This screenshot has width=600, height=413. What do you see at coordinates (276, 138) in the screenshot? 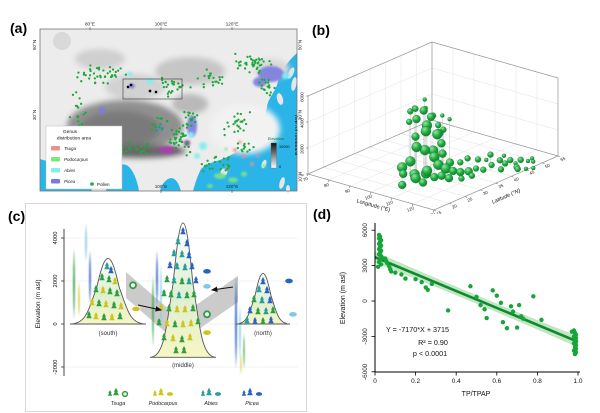
I see `svg-text: Elevation` at bounding box center [276, 138].